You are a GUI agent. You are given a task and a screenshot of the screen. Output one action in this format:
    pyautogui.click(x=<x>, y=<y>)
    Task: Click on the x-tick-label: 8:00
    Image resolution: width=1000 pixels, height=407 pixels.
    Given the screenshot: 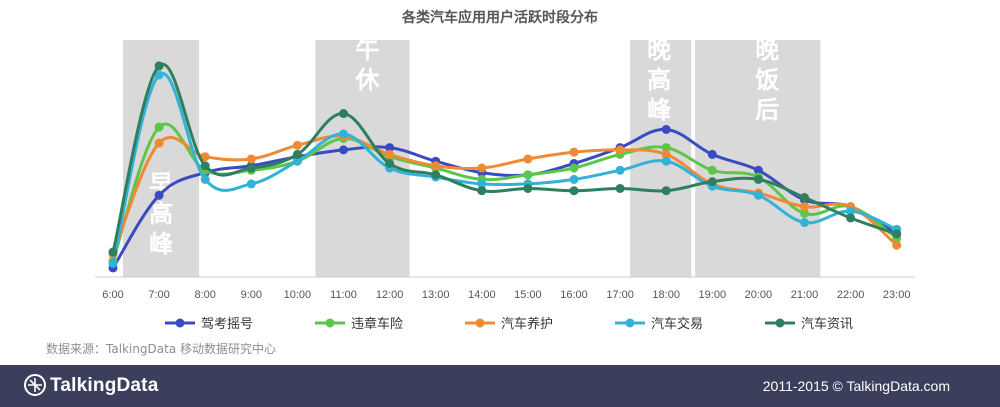 What is the action you would take?
    pyautogui.click(x=204, y=295)
    